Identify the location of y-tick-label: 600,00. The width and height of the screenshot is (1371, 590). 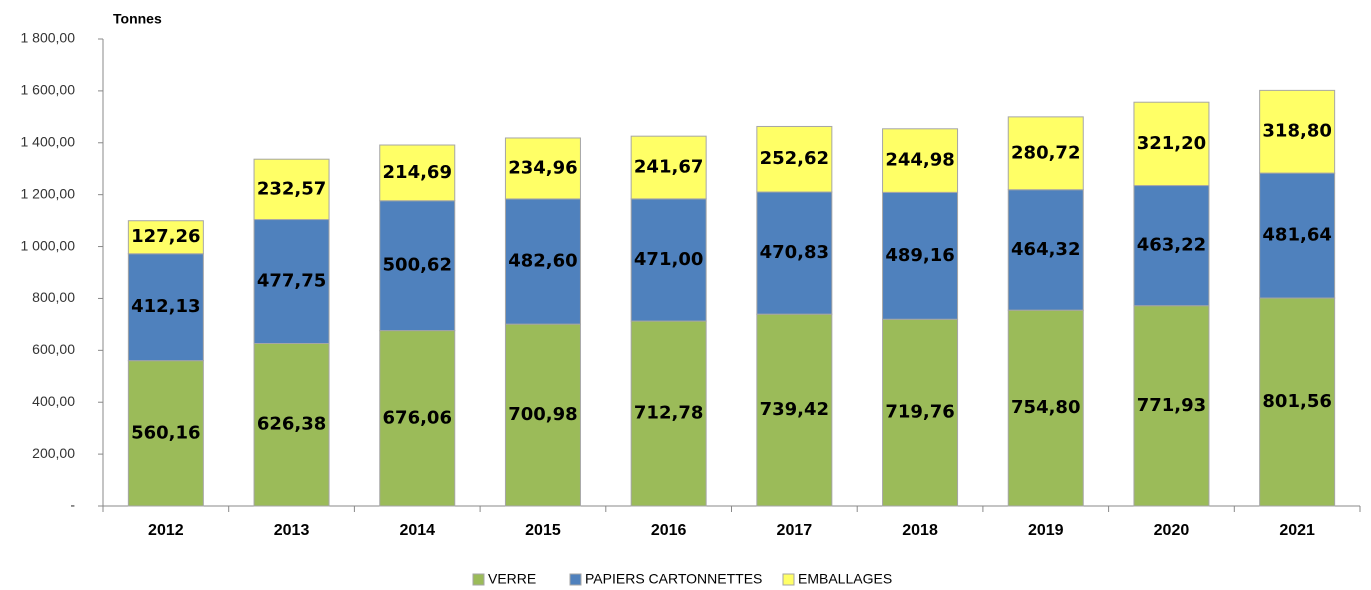
(53, 349).